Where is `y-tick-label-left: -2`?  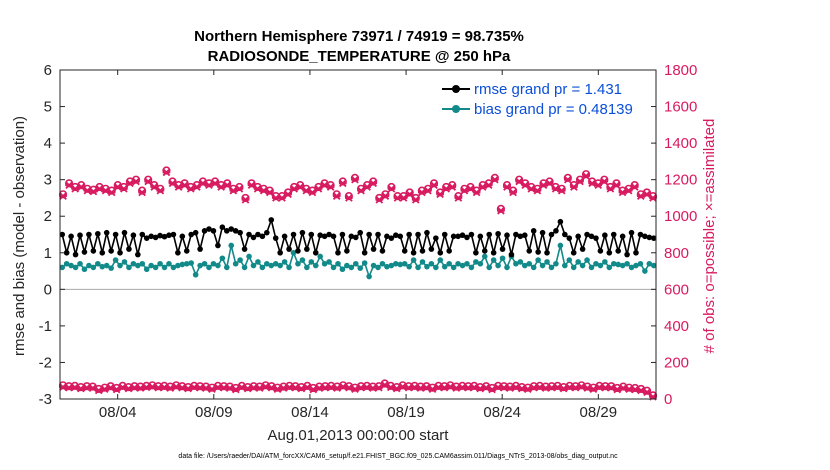
y-tick-label-left: -2 is located at coordinates (45, 362).